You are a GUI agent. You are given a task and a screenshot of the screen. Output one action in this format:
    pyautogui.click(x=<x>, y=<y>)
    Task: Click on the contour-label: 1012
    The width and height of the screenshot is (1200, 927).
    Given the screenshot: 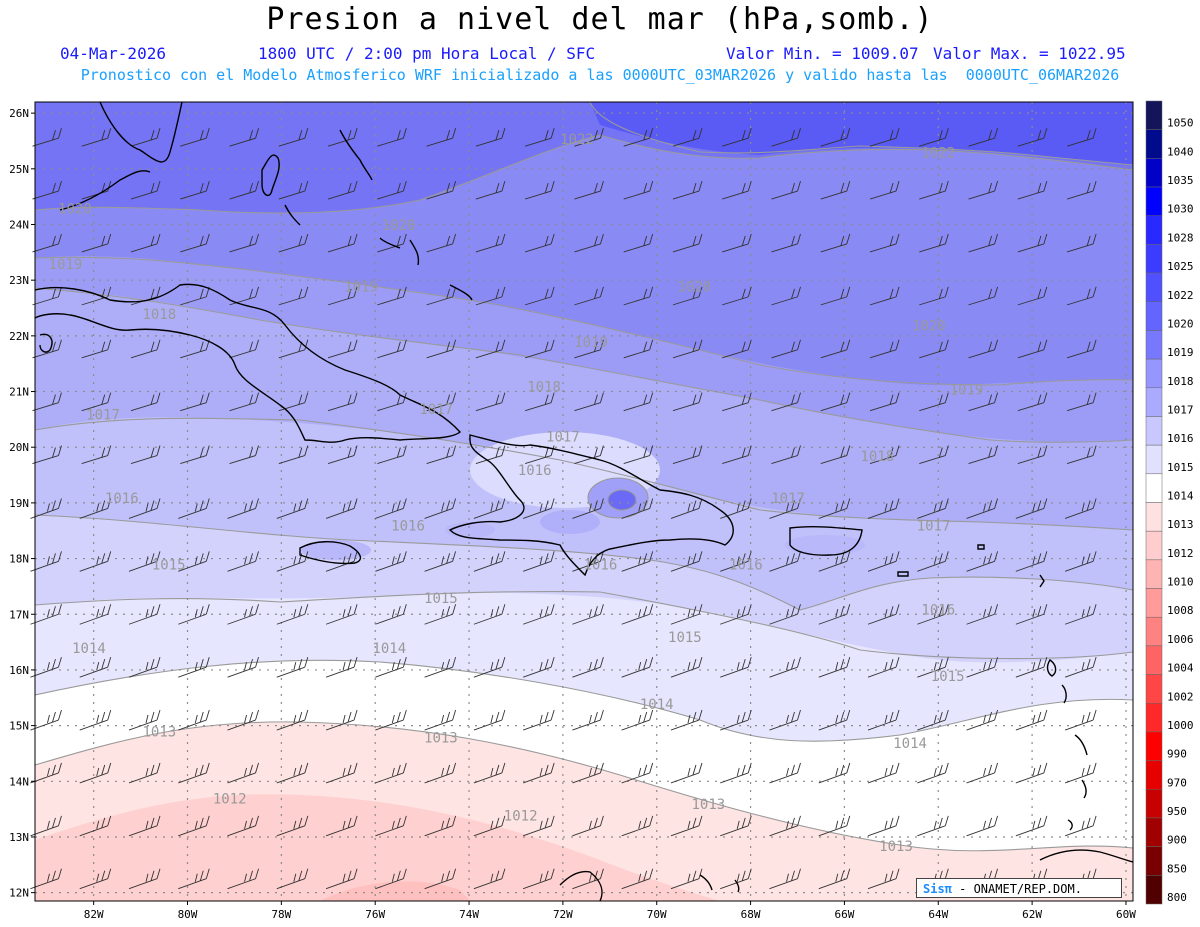 What is the action you would take?
    pyautogui.click(x=230, y=800)
    